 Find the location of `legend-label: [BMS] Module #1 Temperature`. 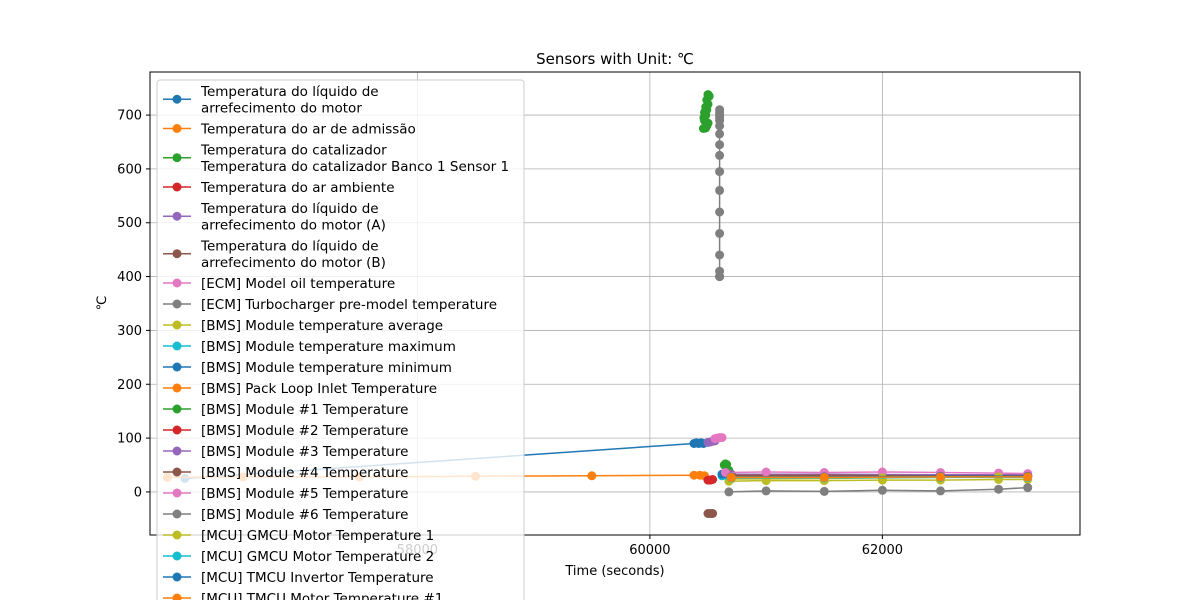

legend-label: [BMS] Module #1 Temperature is located at coordinates (304, 410).